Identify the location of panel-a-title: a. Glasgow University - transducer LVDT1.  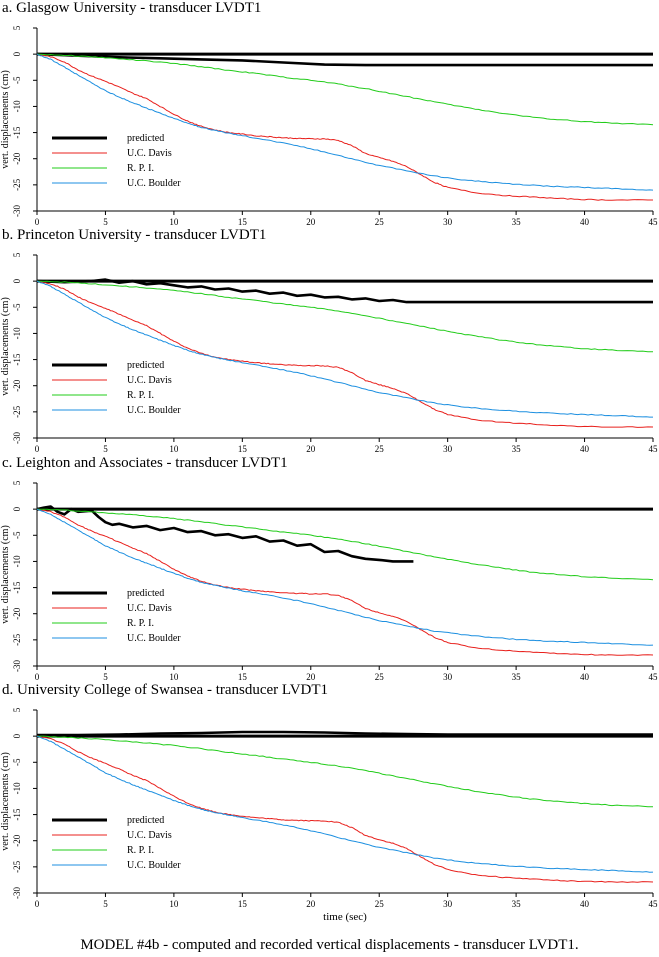
(132, 8).